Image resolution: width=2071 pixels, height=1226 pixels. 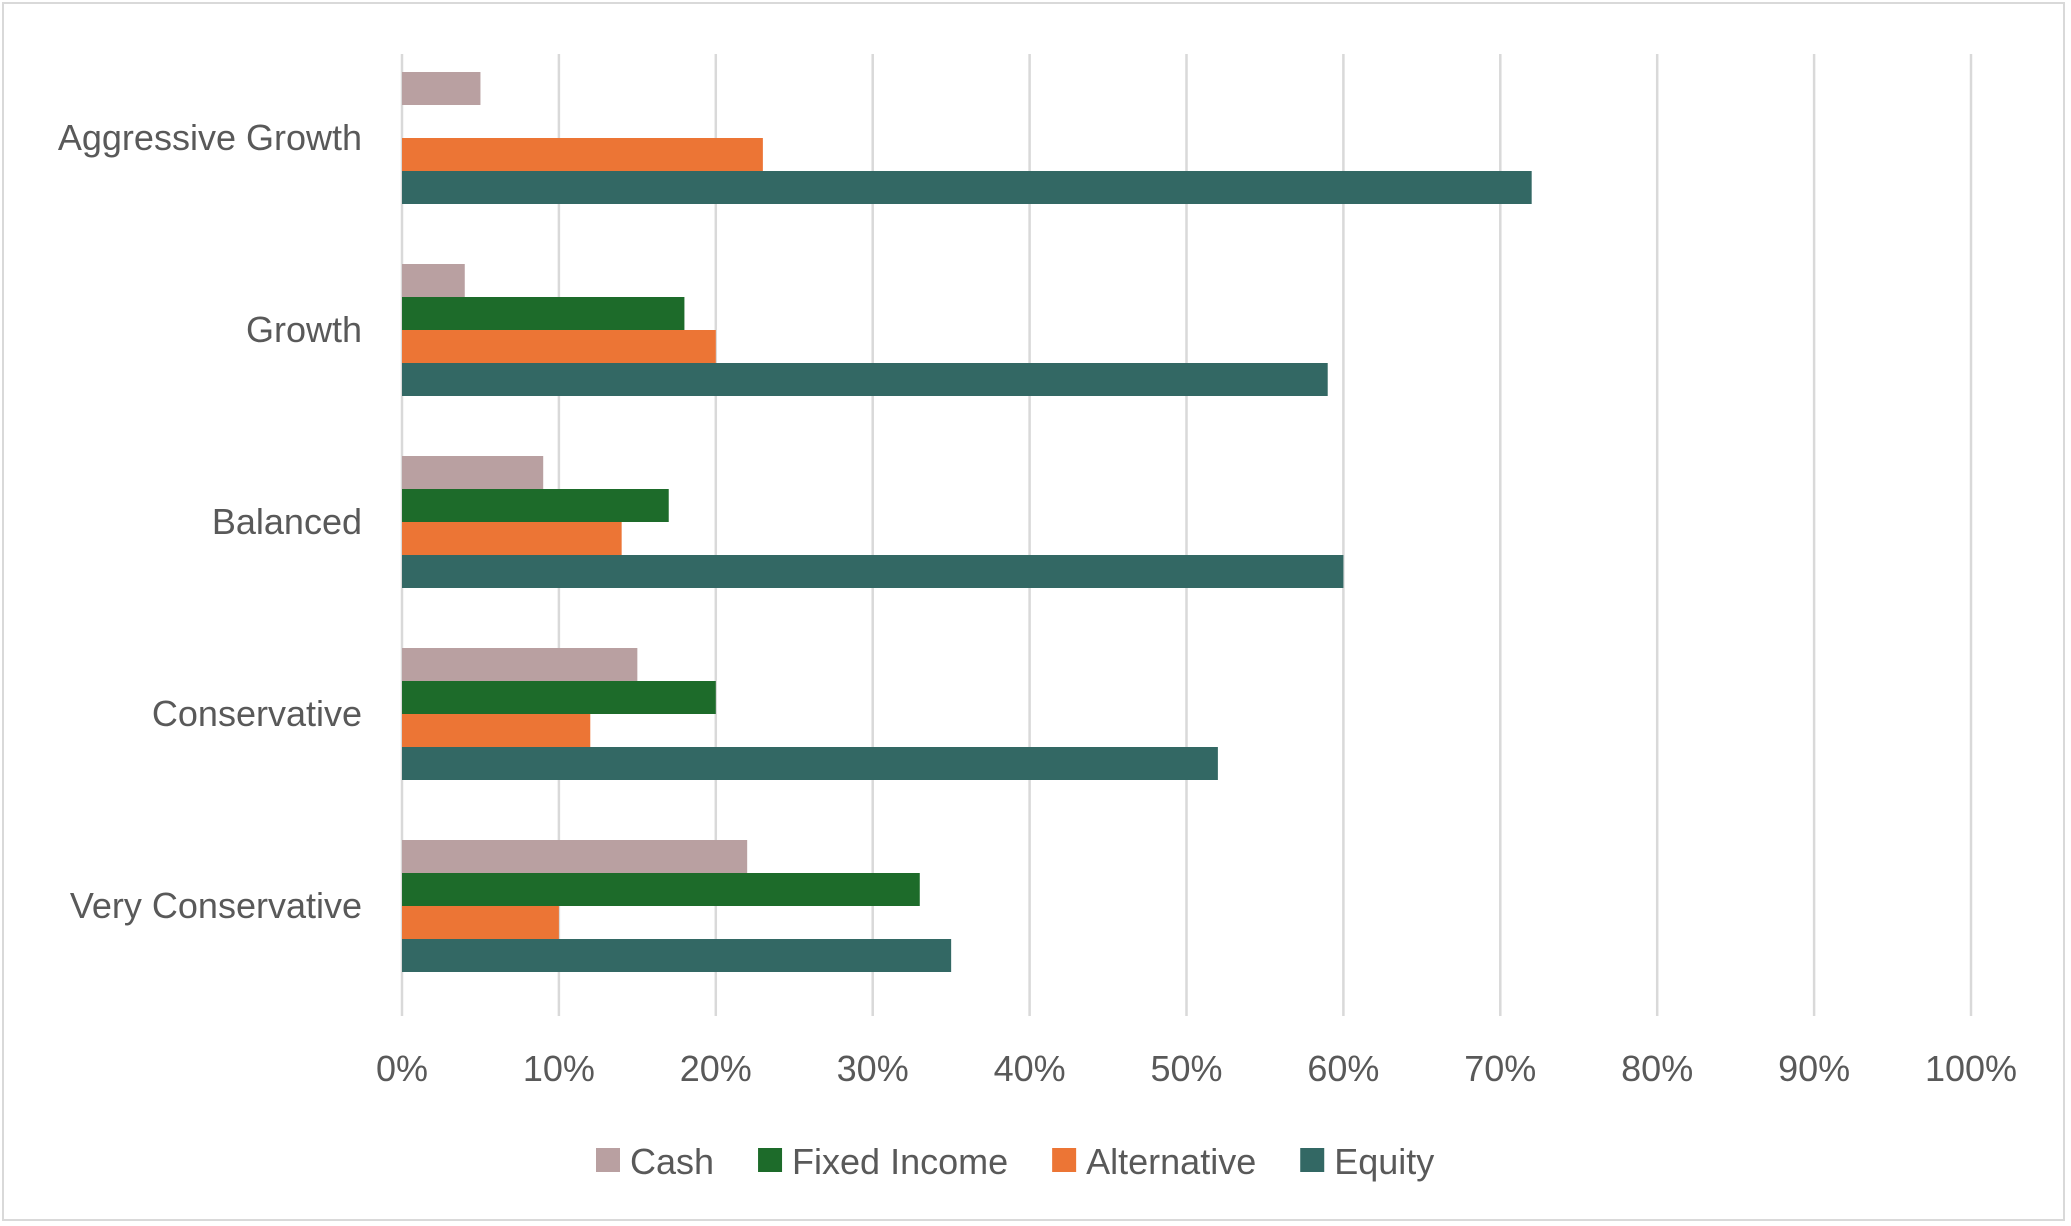 What do you see at coordinates (1500, 1068) in the screenshot?
I see `x-tick-label: 70%` at bounding box center [1500, 1068].